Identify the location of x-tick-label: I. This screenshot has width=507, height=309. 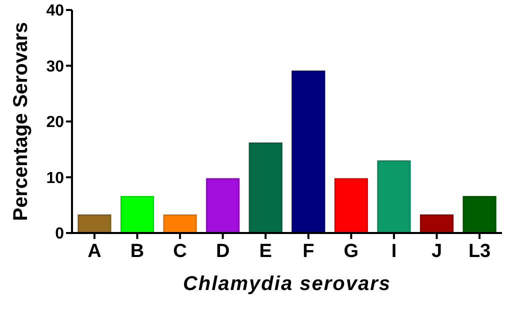
(394, 251).